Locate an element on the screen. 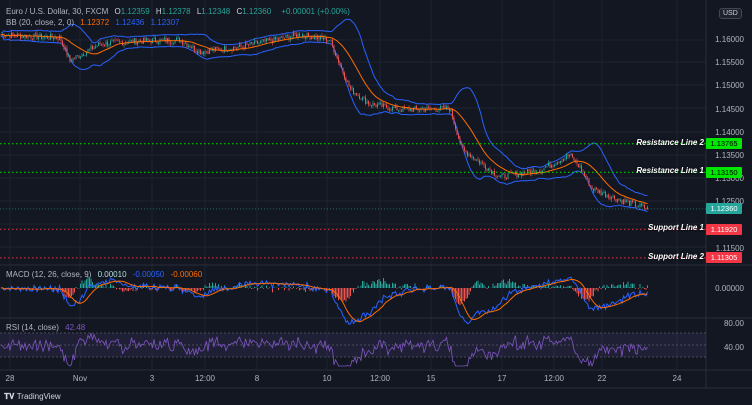 This screenshot has width=752, height=405. bb-lower: 1.12307 is located at coordinates (165, 22).